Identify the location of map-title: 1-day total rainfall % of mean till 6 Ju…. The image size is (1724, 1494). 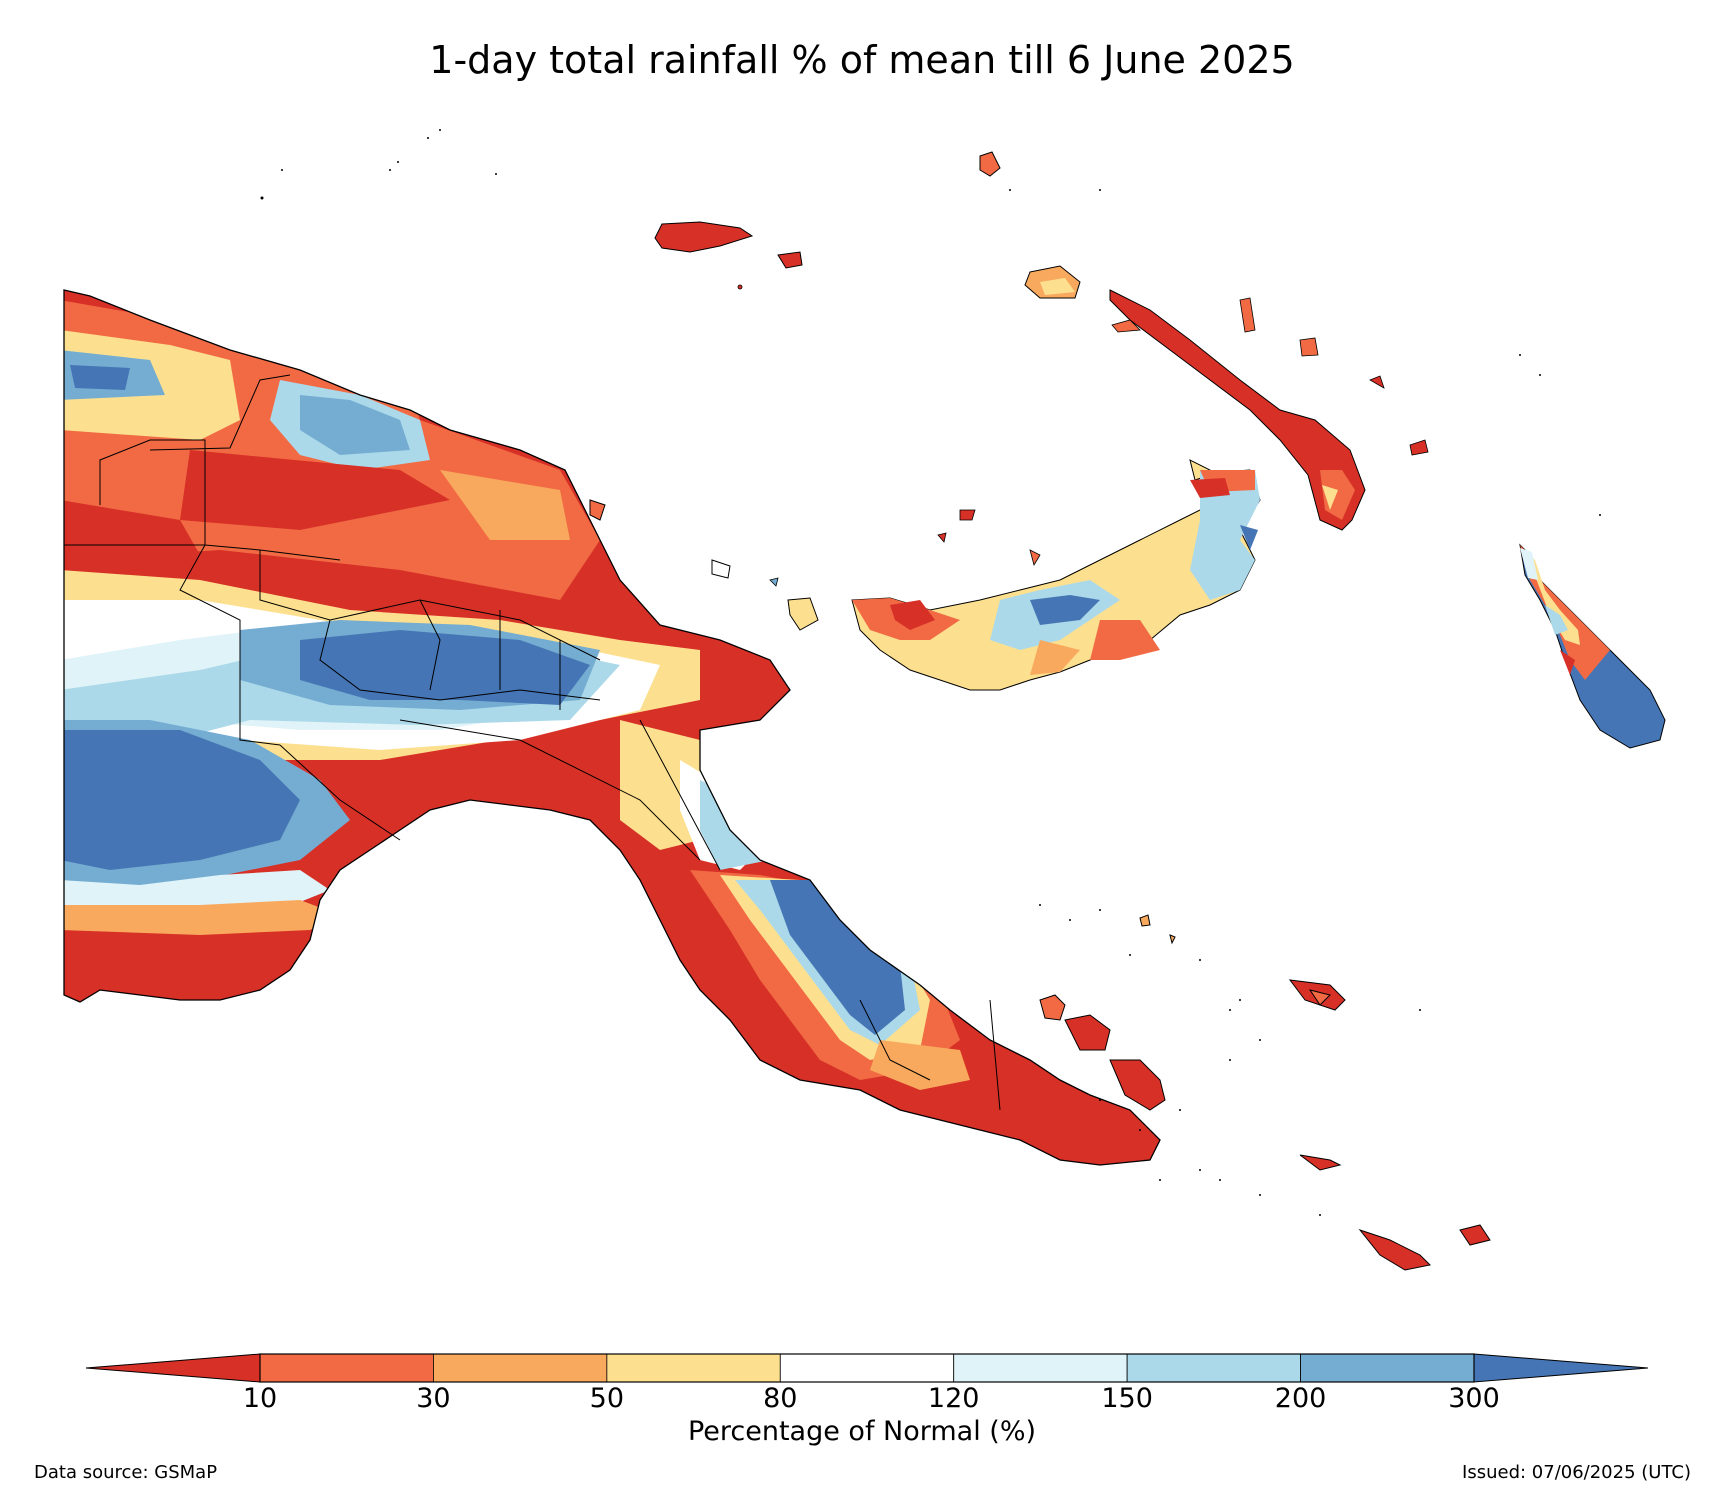
(862, 60).